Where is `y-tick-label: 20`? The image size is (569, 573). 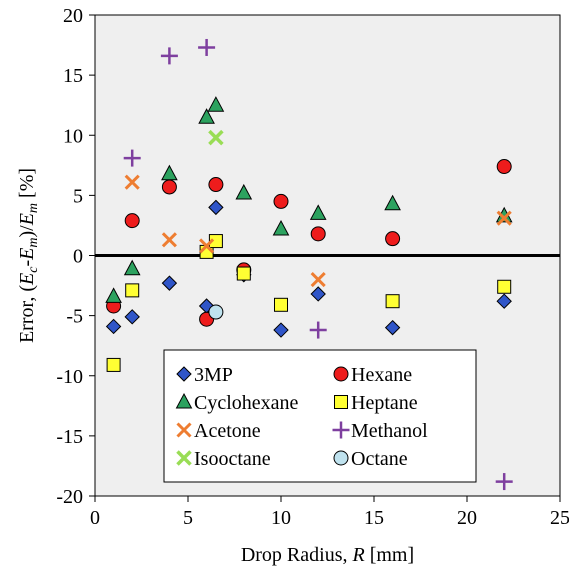 y-tick-label: 20 is located at coordinates (73, 16).